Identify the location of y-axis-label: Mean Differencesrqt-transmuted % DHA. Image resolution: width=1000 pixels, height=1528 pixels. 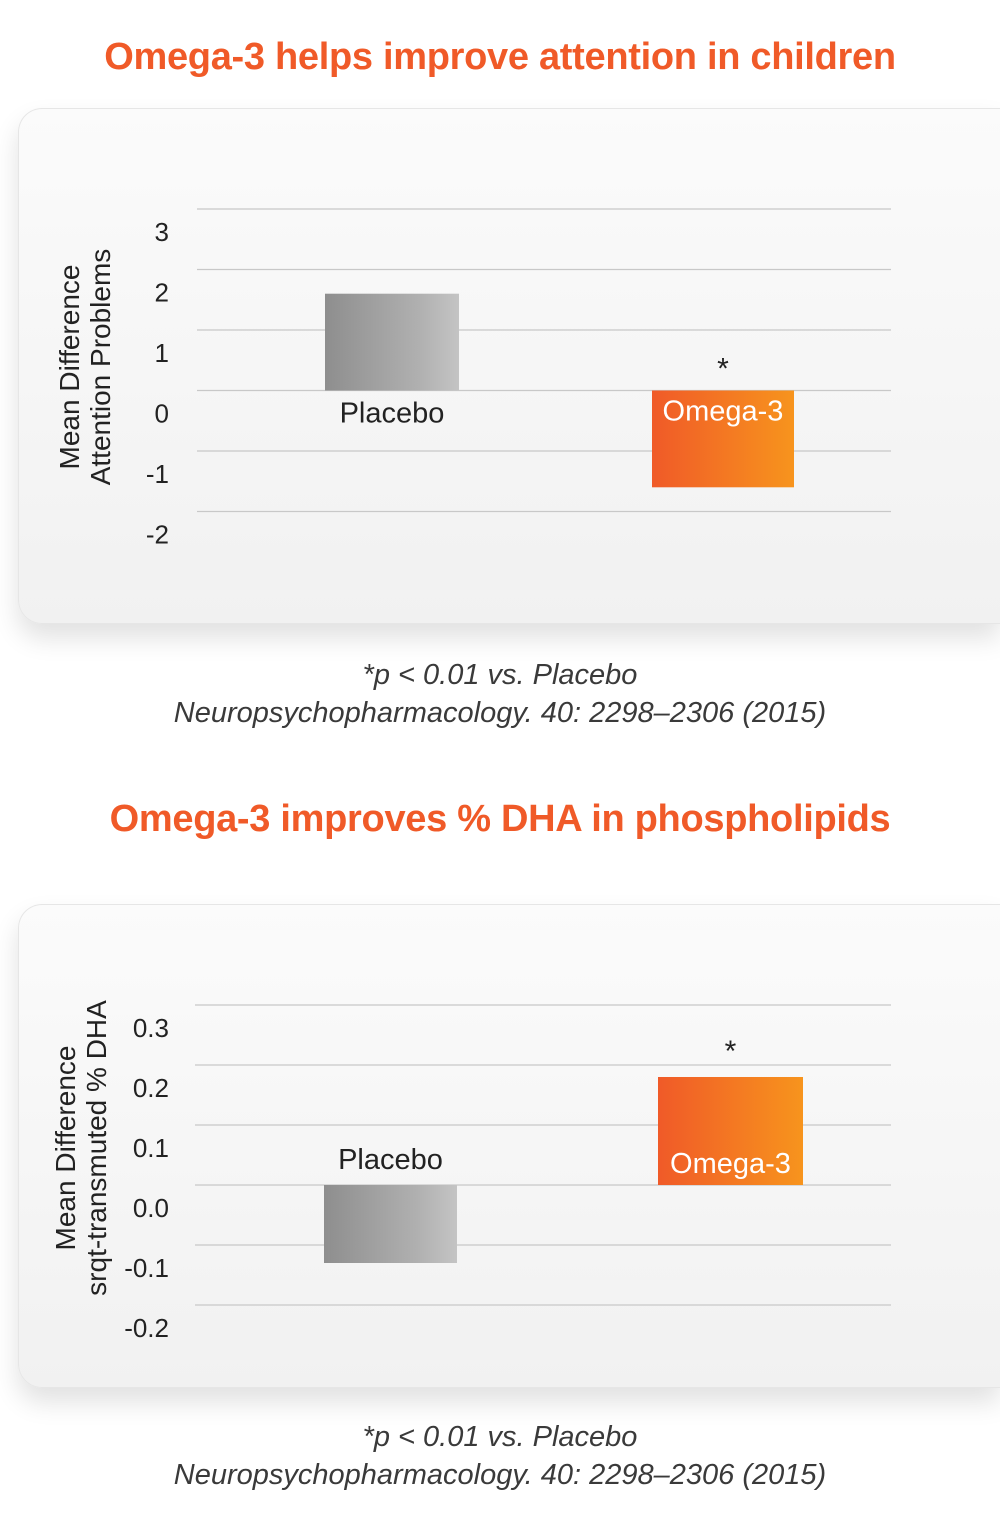
(81, 1148).